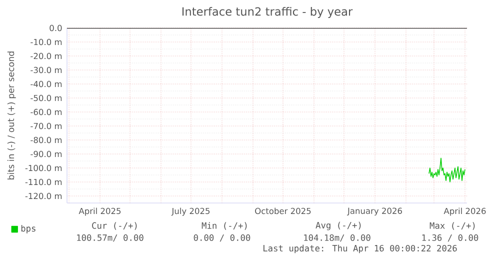 The height and width of the screenshot is (264, 497). Describe the element at coordinates (43, 168) in the screenshot. I see `y-tick-label: -100.0 m` at that location.